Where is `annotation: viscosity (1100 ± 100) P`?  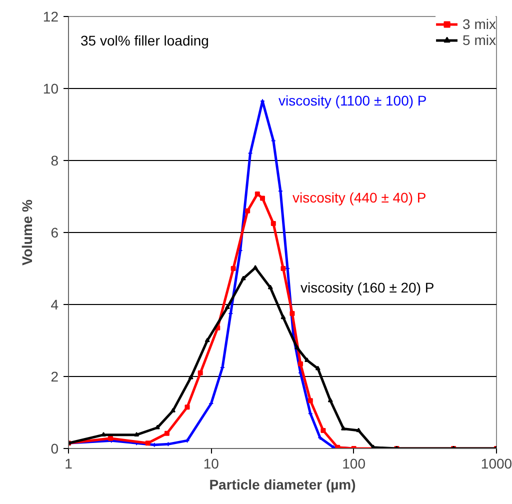
annotation: viscosity (1100 ± 100) P is located at coordinates (352, 100).